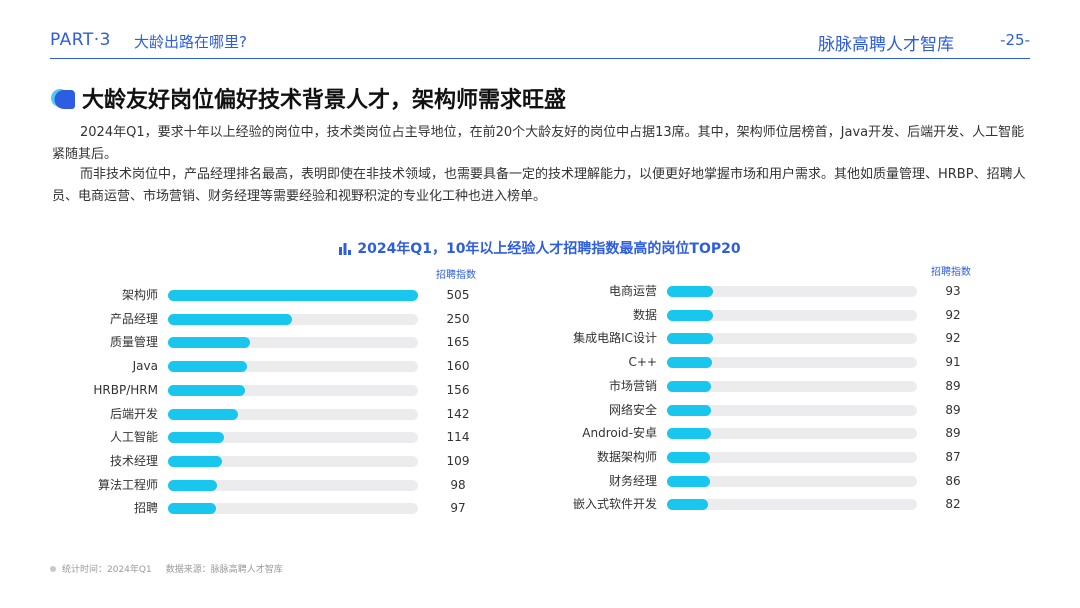  I want to click on bar-row: 质量管理 165, so click(289, 342).